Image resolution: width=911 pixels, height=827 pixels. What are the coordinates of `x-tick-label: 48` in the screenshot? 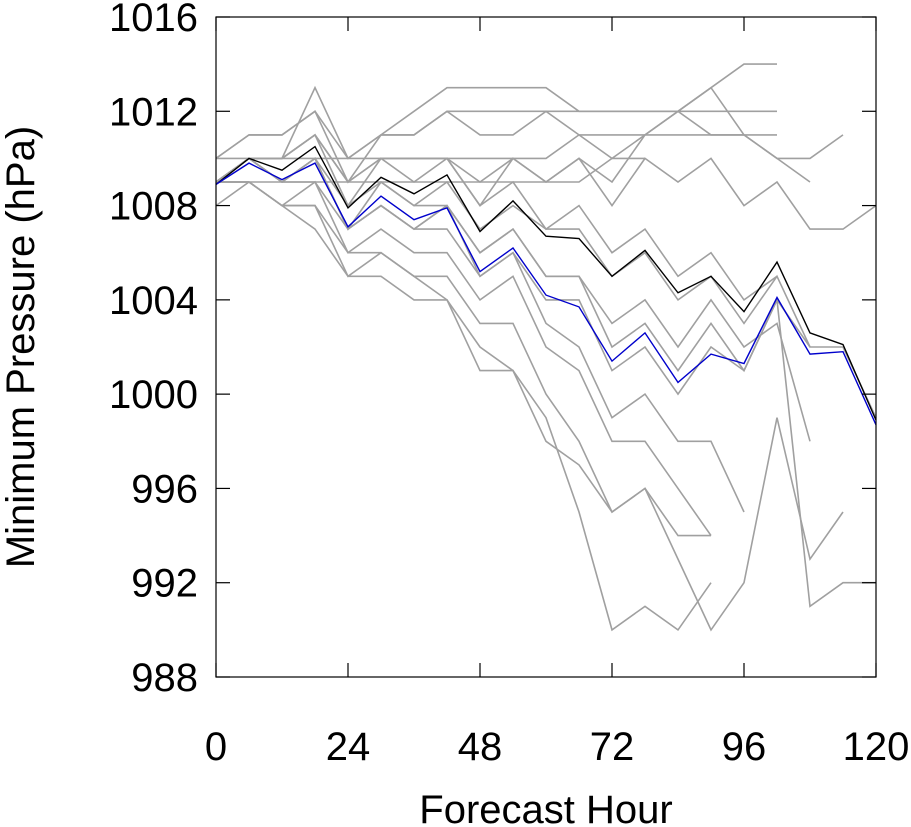 It's located at (480, 747).